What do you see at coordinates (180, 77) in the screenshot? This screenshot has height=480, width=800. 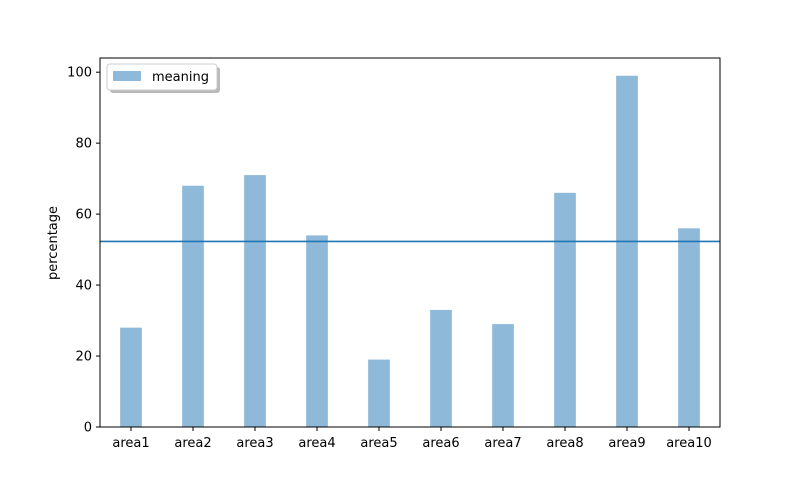 I see `legend-label: meaning` at bounding box center [180, 77].